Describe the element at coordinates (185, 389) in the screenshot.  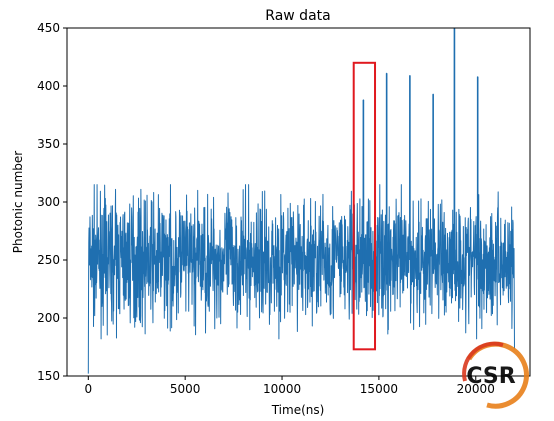
I see `x-tick-label: 5000` at that location.